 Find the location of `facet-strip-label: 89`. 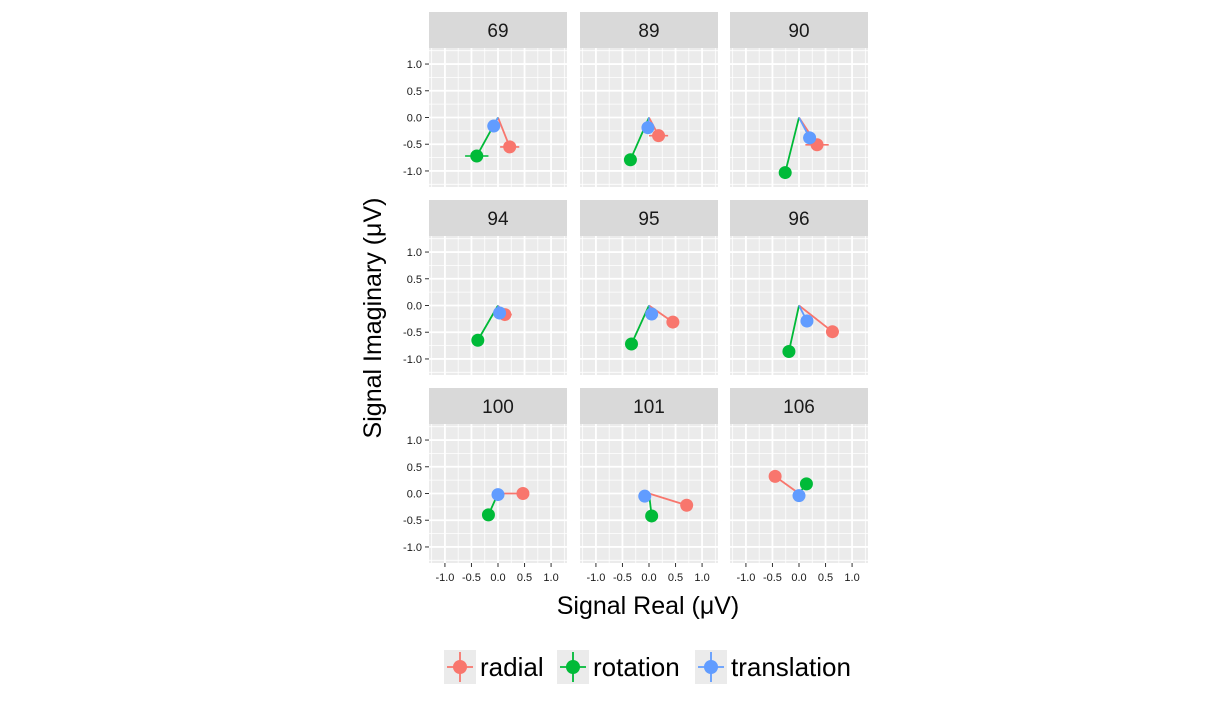

facet-strip-label: 89 is located at coordinates (648, 31).